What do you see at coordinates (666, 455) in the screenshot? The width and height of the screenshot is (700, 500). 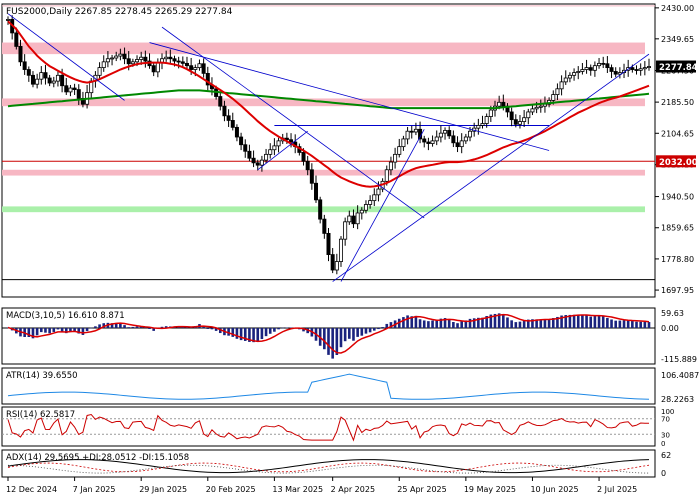 I see `adx-tick-label: 62` at bounding box center [666, 455].